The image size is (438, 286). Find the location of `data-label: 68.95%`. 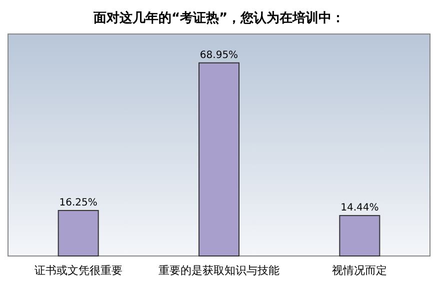

data-label: 68.95% is located at coordinates (219, 55).